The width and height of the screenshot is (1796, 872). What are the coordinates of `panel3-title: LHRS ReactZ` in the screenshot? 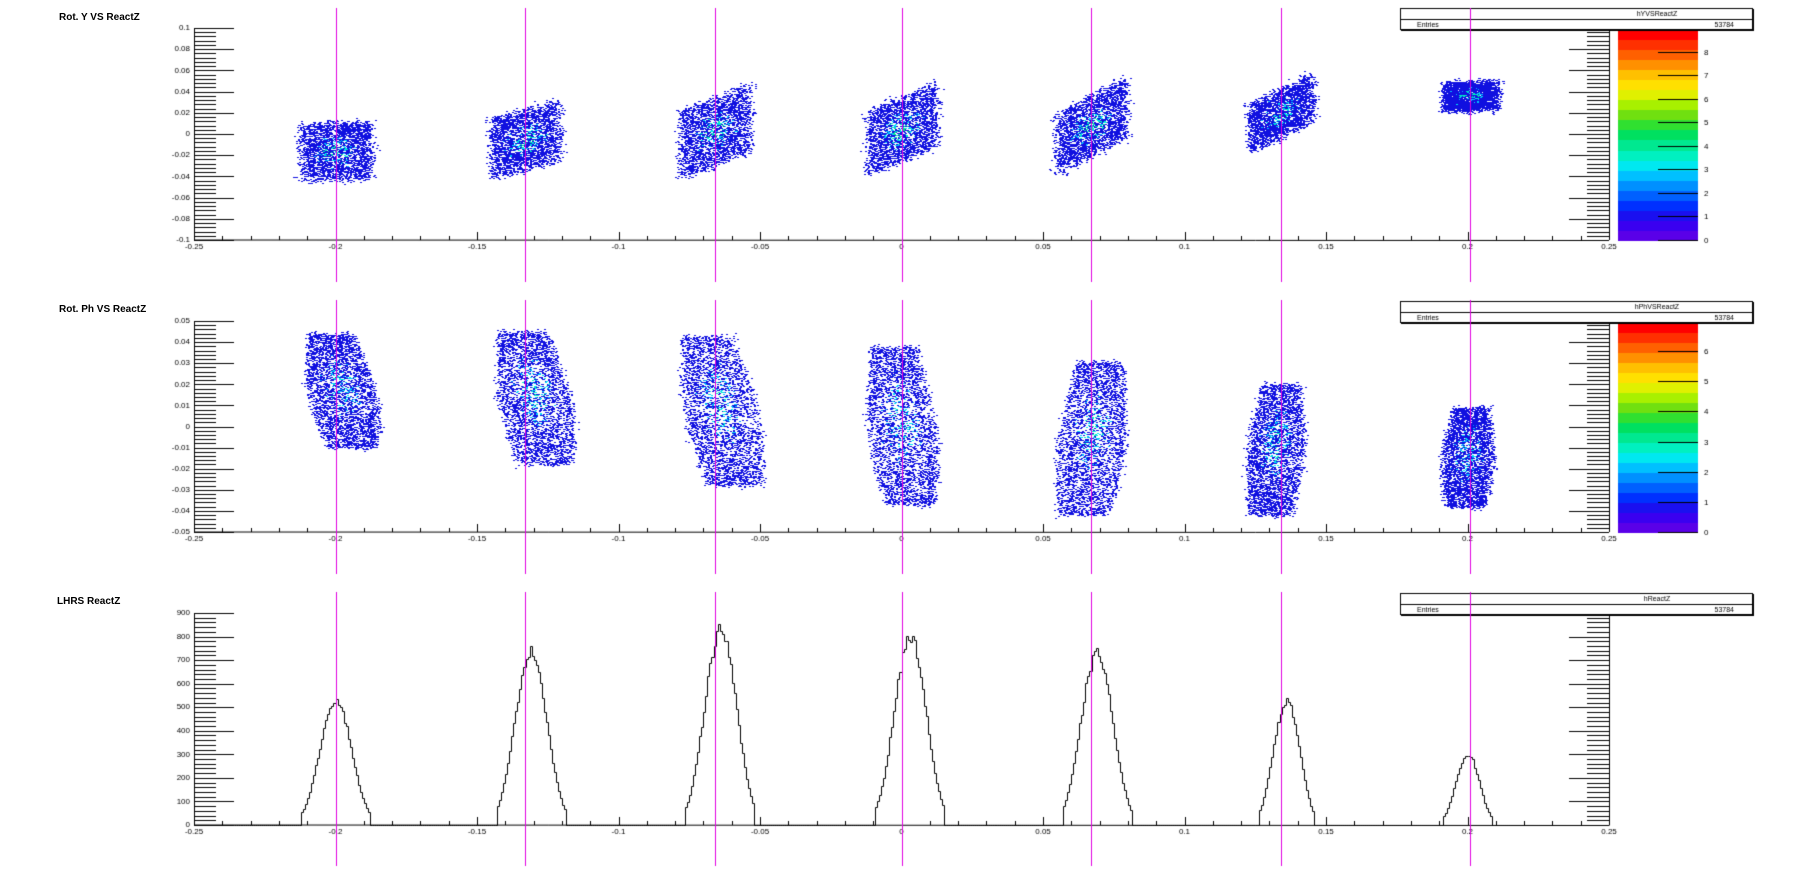 It's located at (89, 601).